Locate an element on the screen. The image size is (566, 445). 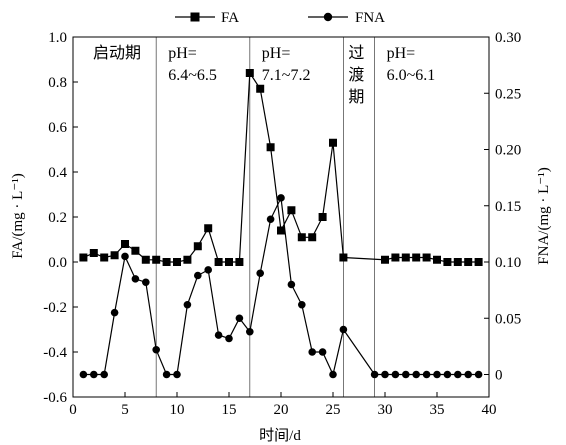
phase-label-1-line2: 6.4~6.5 is located at coordinates (192, 75).